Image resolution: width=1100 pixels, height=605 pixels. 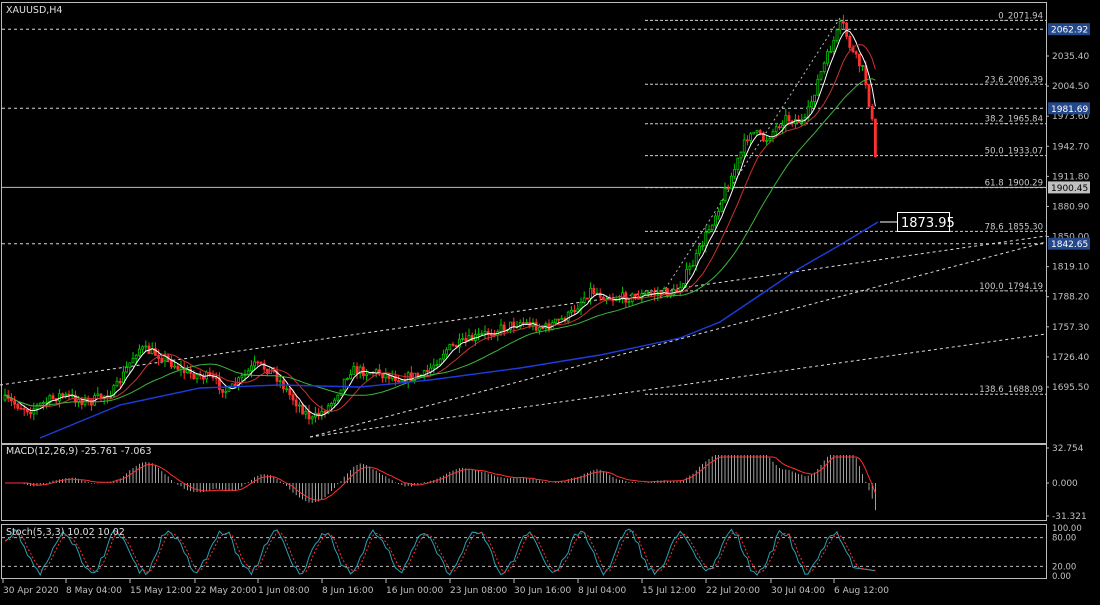 What do you see at coordinates (1070, 388) in the screenshot?
I see `price-axis-label: 1695.50` at bounding box center [1070, 388].